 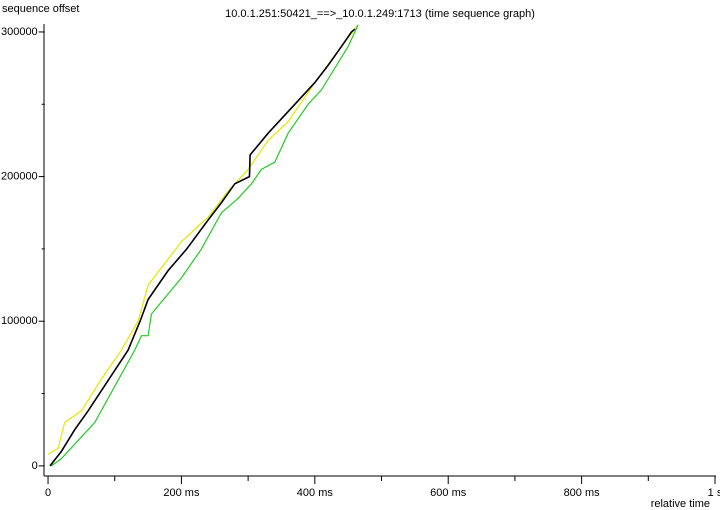 I want to click on x-tick-label: 600 ms, so click(x=448, y=493).